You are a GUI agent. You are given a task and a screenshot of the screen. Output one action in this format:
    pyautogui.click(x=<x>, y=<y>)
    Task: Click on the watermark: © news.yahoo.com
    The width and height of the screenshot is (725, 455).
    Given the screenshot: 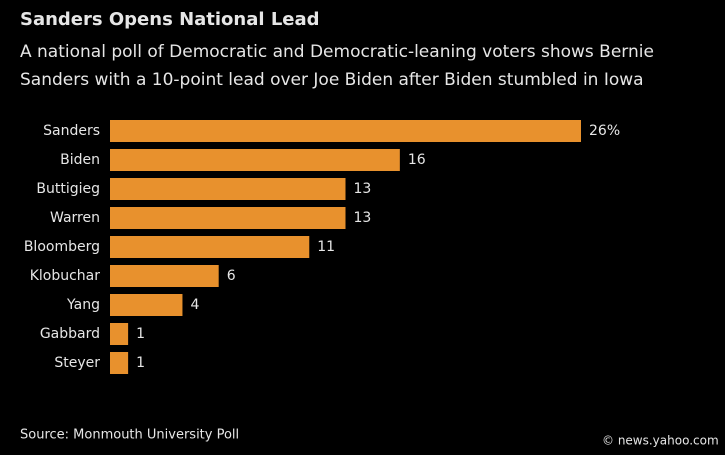 What is the action you would take?
    pyautogui.click(x=660, y=441)
    